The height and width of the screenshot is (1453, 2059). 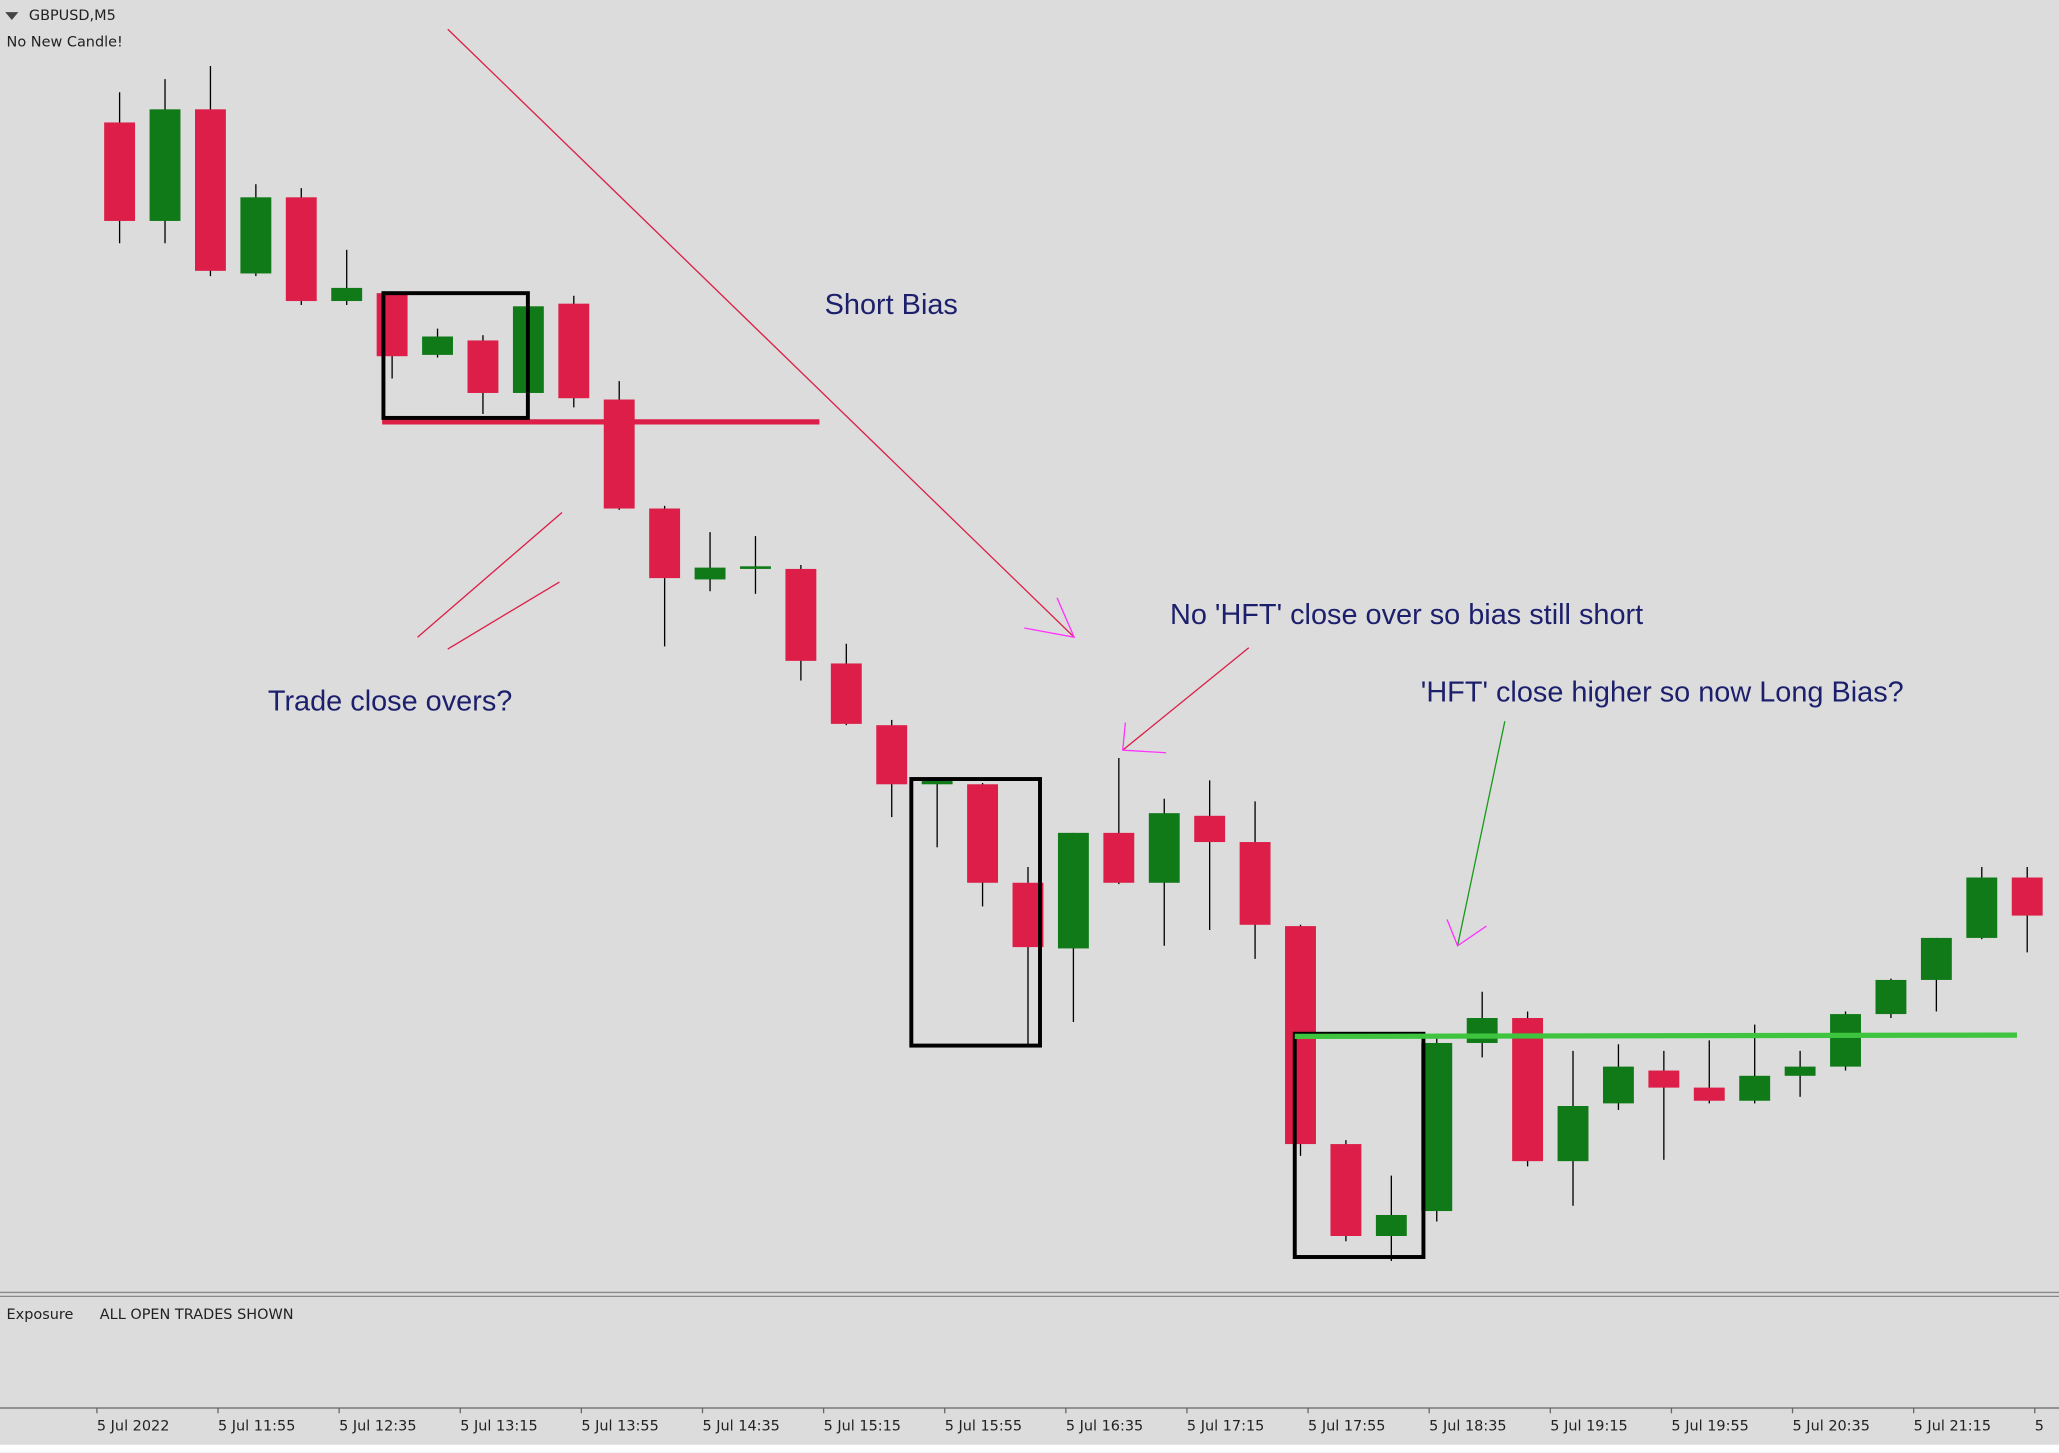 I want to click on x-tick-label: 5 Jul 20:35, so click(x=1831, y=1426).